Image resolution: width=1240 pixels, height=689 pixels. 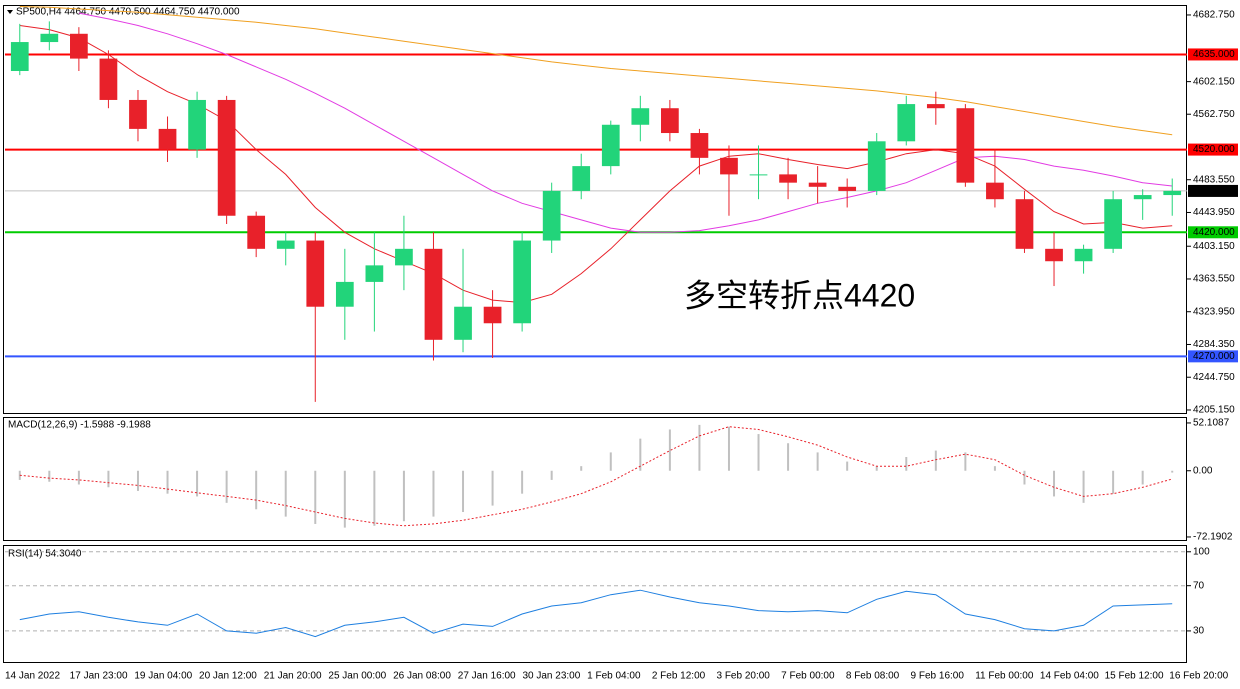 What do you see at coordinates (743, 676) in the screenshot?
I see `x-tick-label: 3 Feb 20:00` at bounding box center [743, 676].